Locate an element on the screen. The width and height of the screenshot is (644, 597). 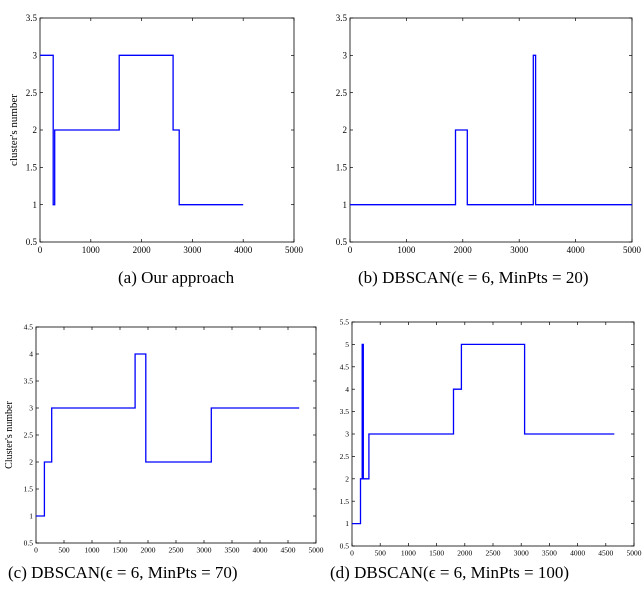
caption-c: (c) DBSCAN(ϵ = 6, MinPts = 70) is located at coordinates (123, 572).